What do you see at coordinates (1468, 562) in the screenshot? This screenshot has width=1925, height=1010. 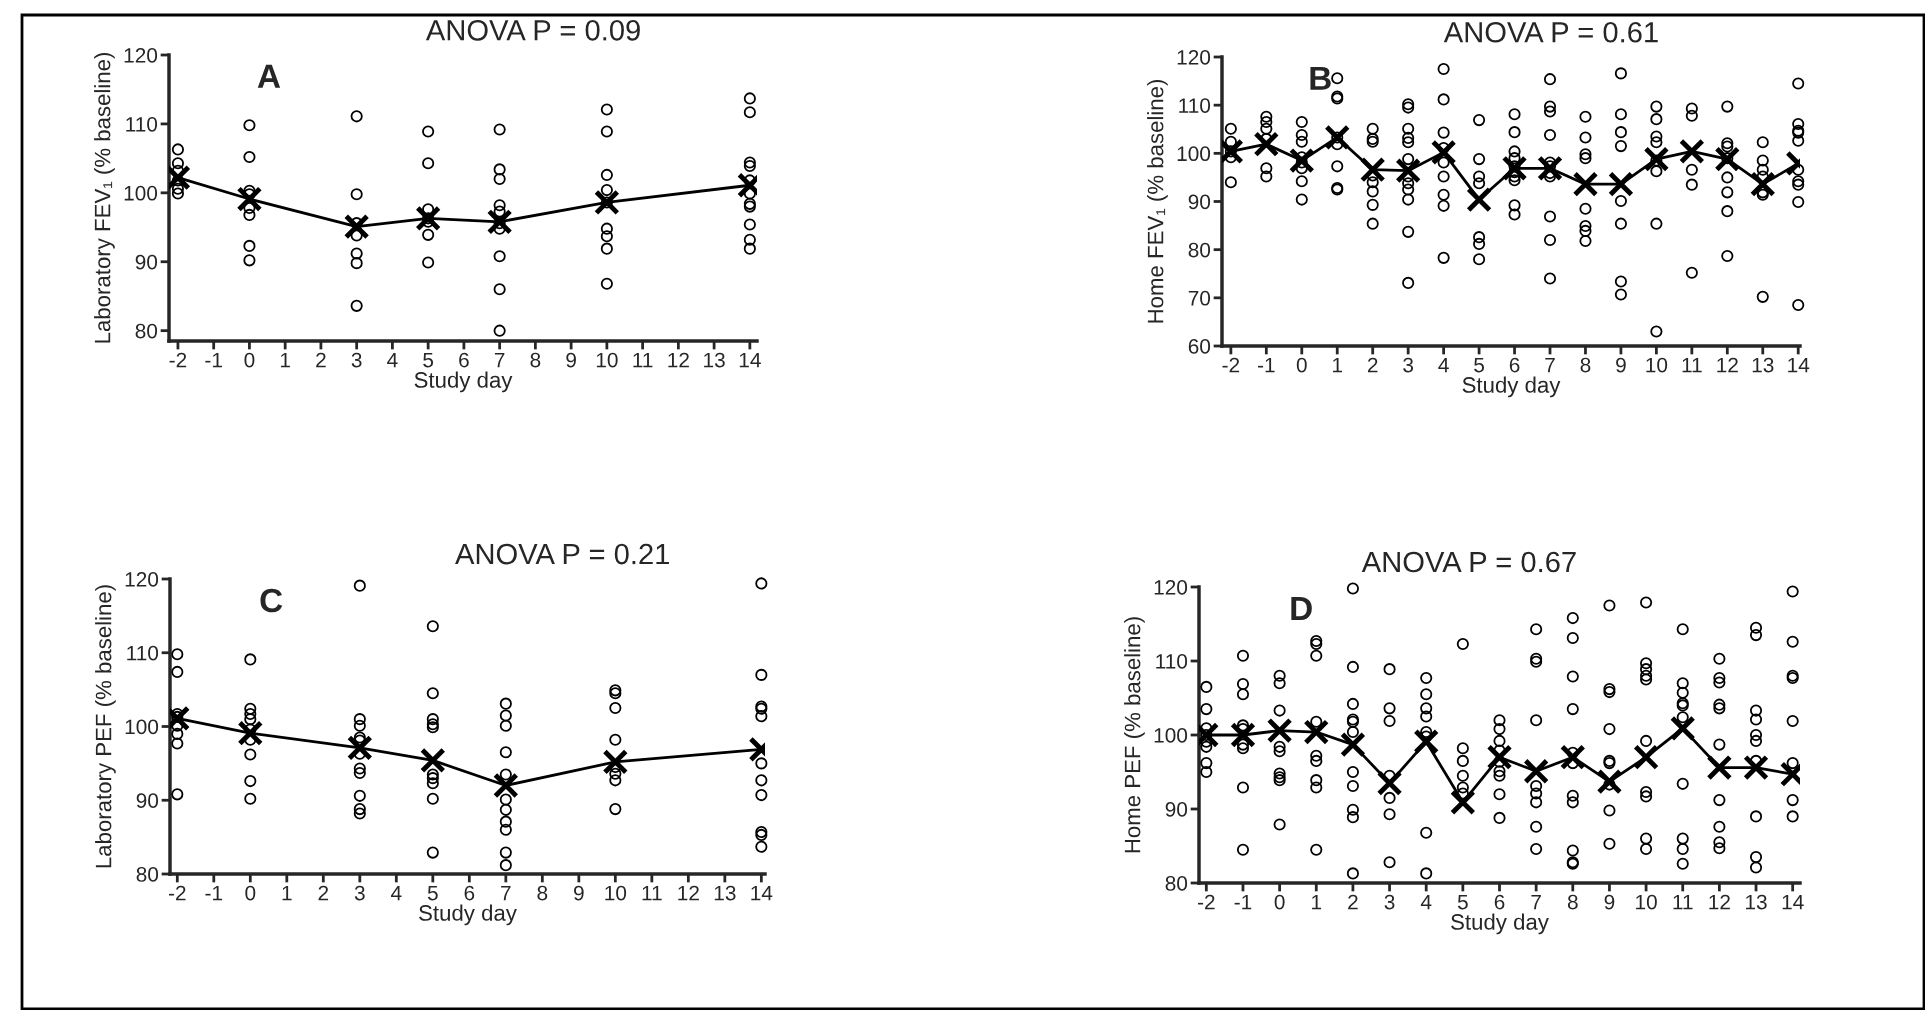 I see `chart-title: ANOVA P = 0.67` at bounding box center [1468, 562].